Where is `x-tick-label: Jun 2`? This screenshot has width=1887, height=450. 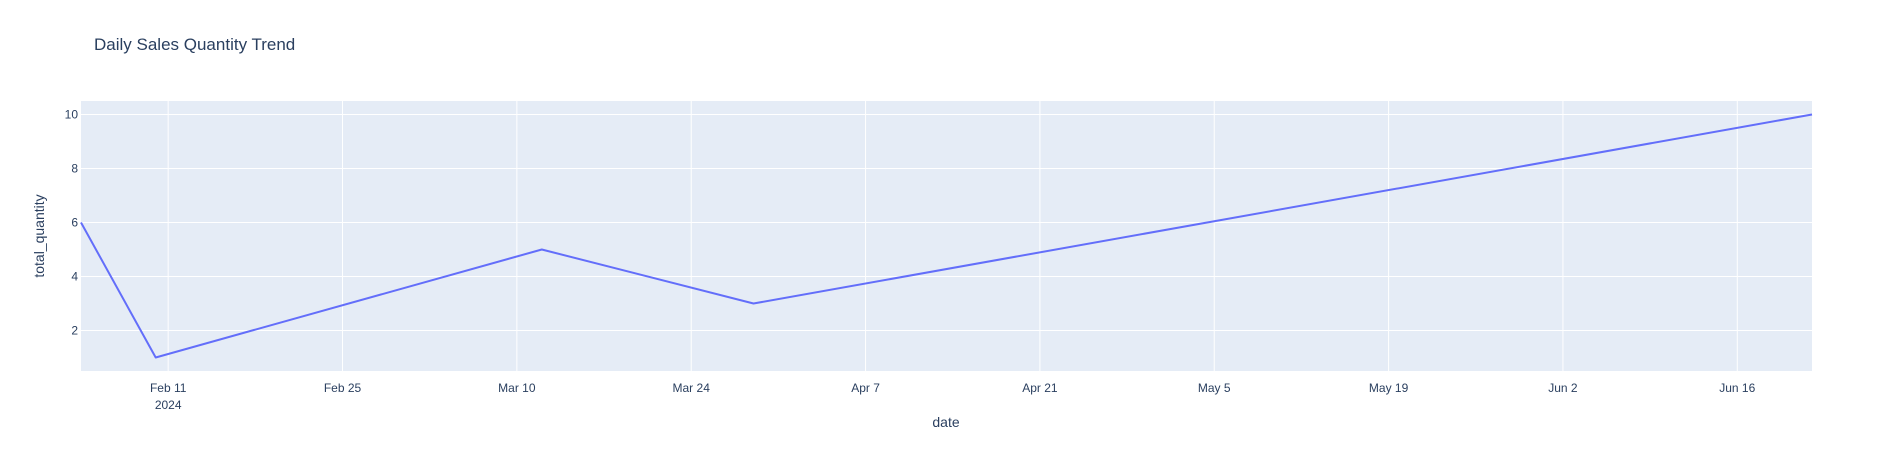 x-tick-label: Jun 2 is located at coordinates (1563, 388).